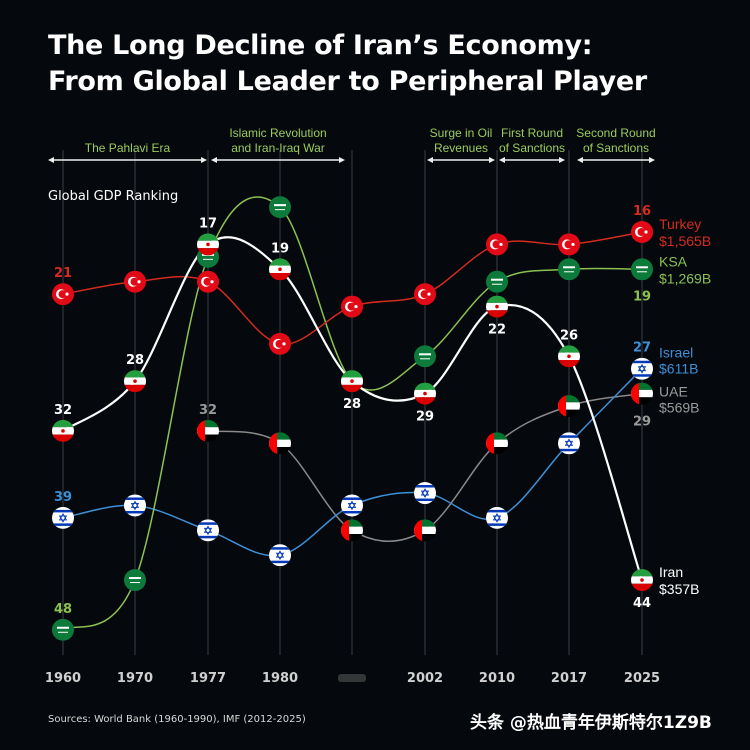  Describe the element at coordinates (63, 273) in the screenshot. I see `turkey-rank-label: 21` at that location.